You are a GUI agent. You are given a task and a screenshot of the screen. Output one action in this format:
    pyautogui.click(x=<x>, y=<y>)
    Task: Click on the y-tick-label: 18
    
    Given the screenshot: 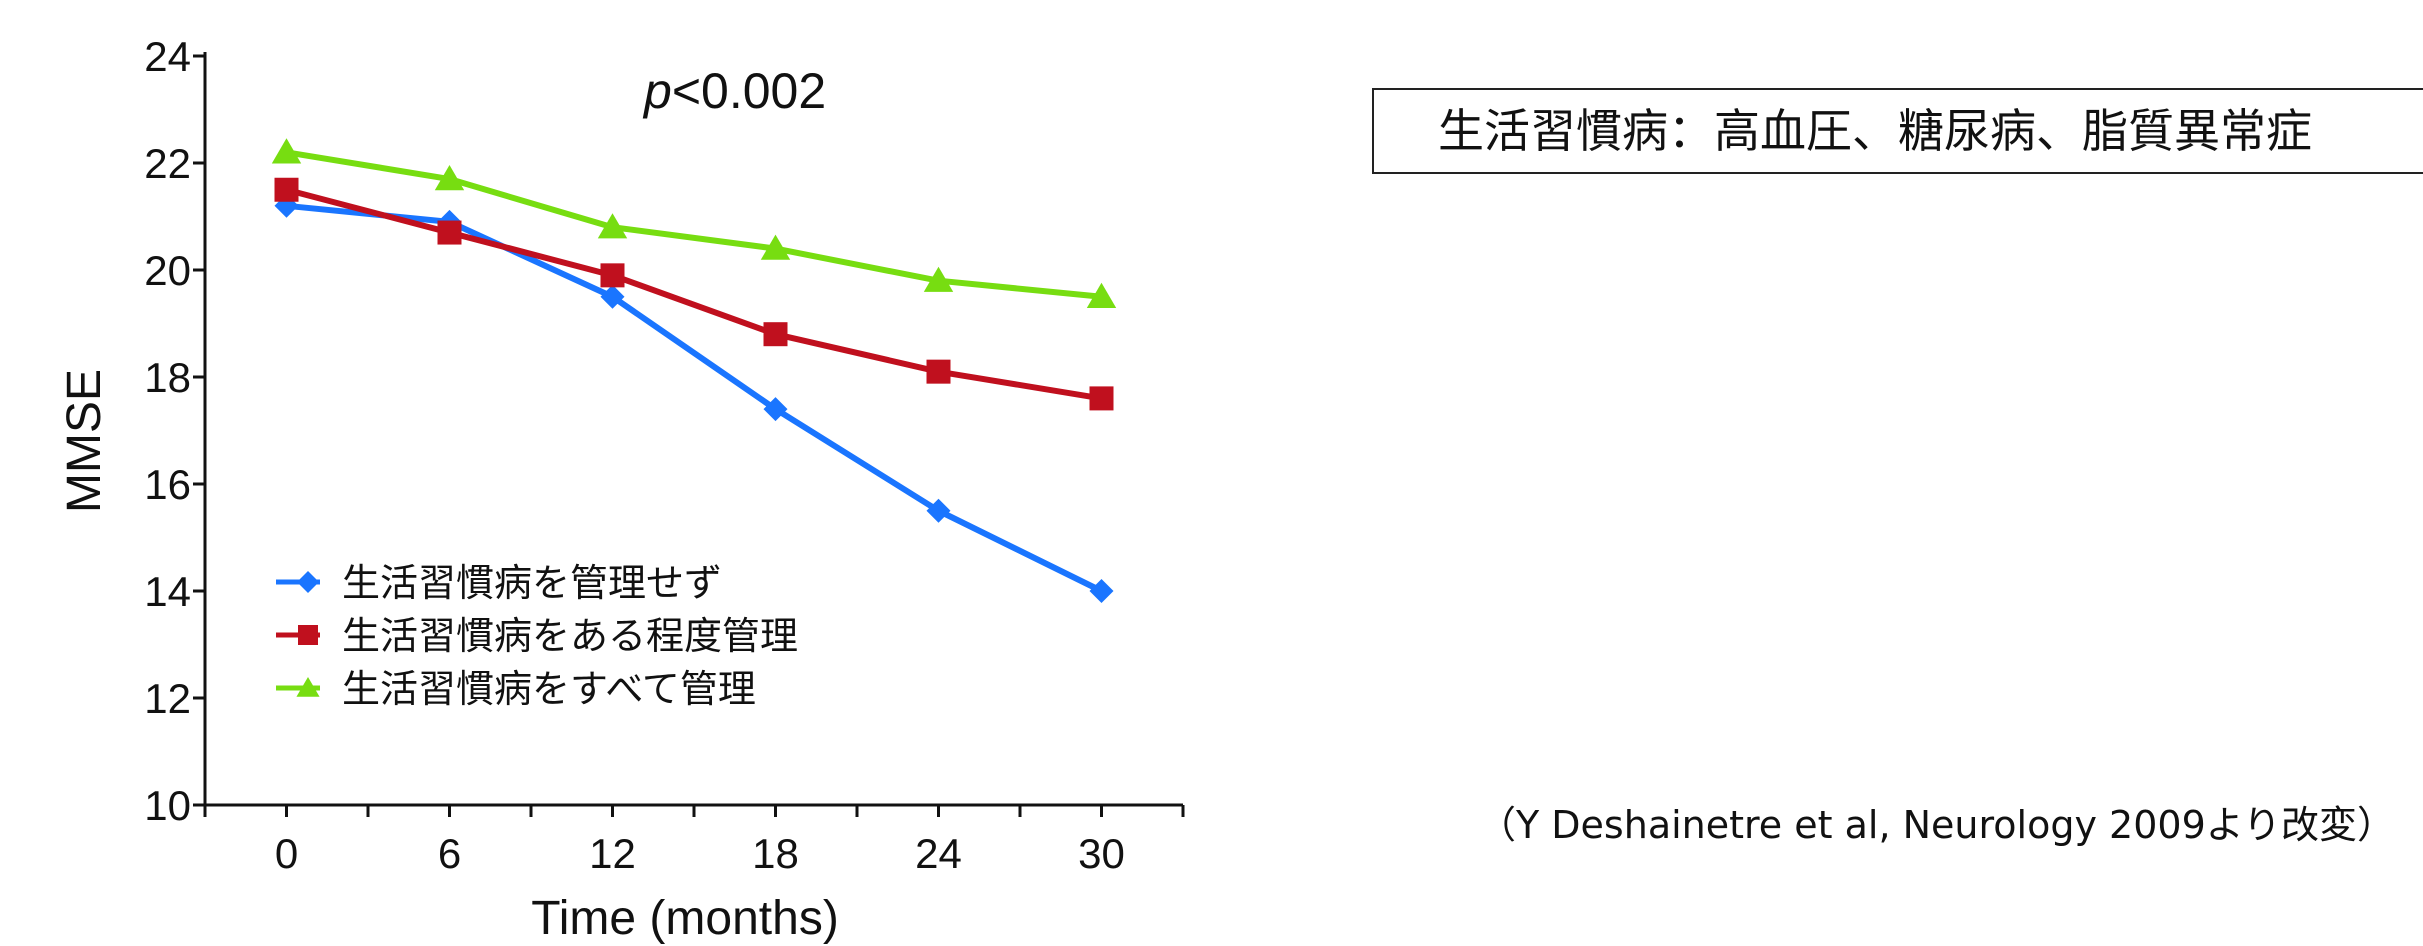 What is the action you would take?
    pyautogui.click(x=167, y=377)
    